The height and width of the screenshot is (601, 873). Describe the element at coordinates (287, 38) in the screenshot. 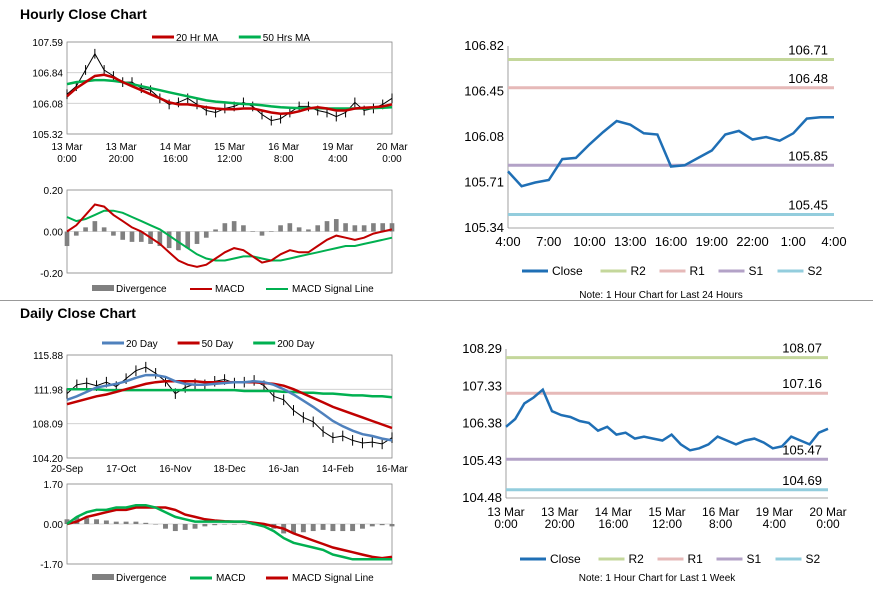

I see `hourly-price-legend-label: 50 Hrs MA` at that location.